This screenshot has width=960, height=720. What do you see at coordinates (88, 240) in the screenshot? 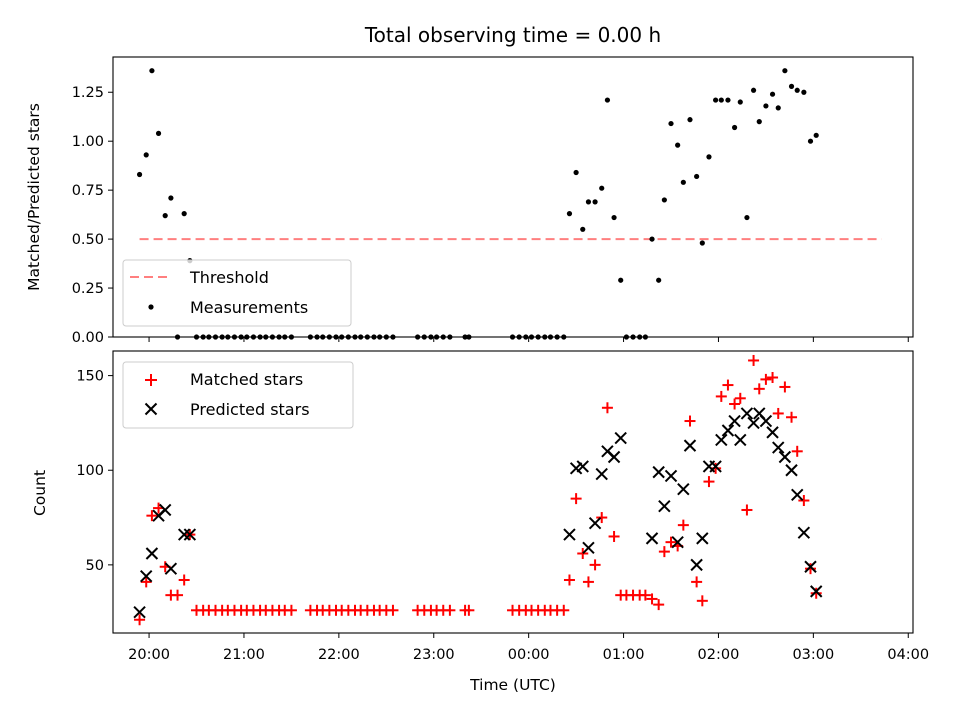
I see `top-y-tick-label: 0.50` at bounding box center [88, 240].